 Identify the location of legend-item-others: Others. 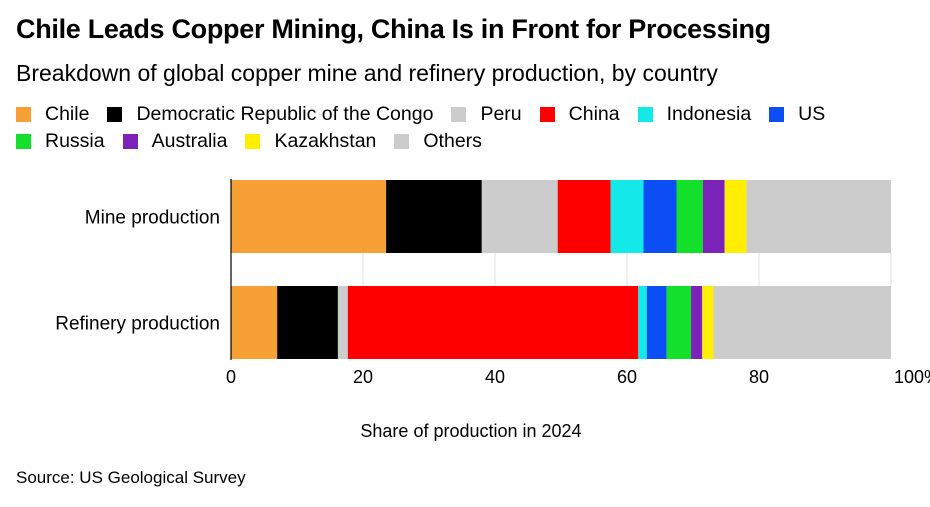
(438, 141).